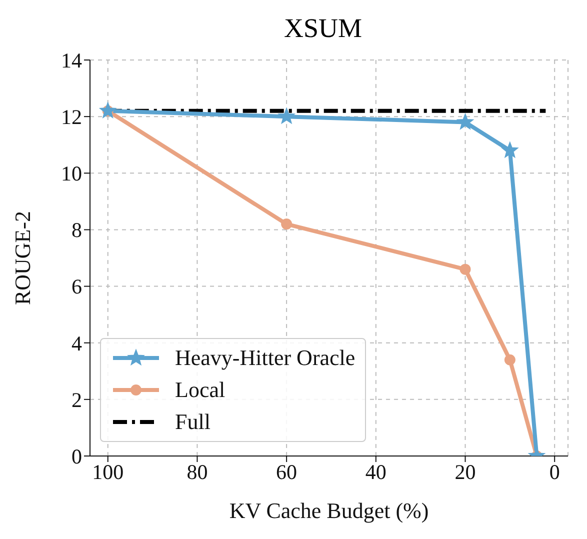 The image size is (587, 539). I want to click on chart-title: XSUM, so click(323, 28).